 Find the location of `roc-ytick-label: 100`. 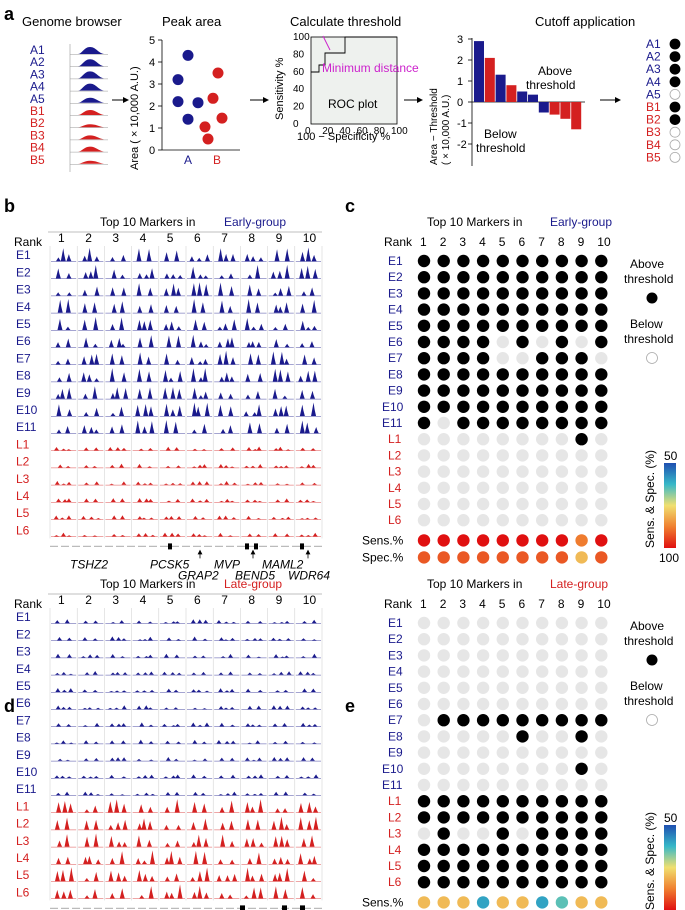

roc-ytick-label: 100 is located at coordinates (301, 37).